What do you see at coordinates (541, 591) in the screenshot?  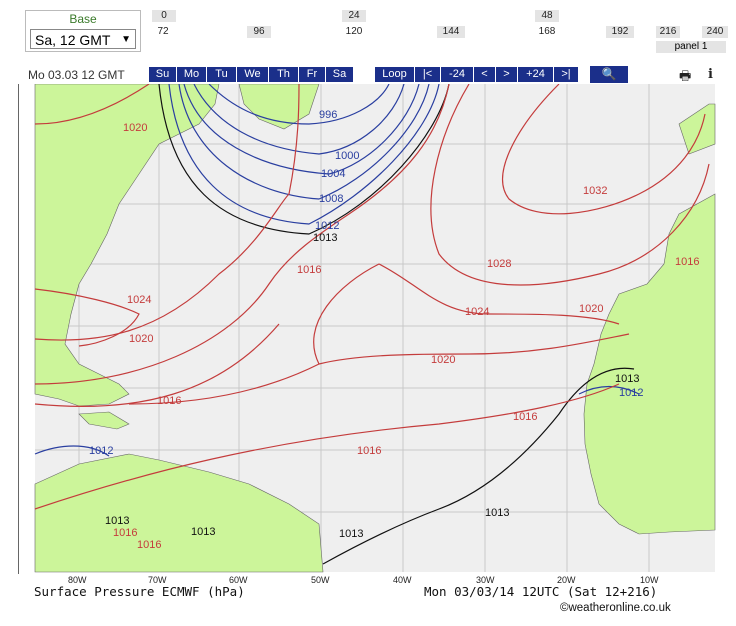 I see `map-caption-right: Mon 03/03/14 12UTC (Sat 12+216)` at bounding box center [541, 591].